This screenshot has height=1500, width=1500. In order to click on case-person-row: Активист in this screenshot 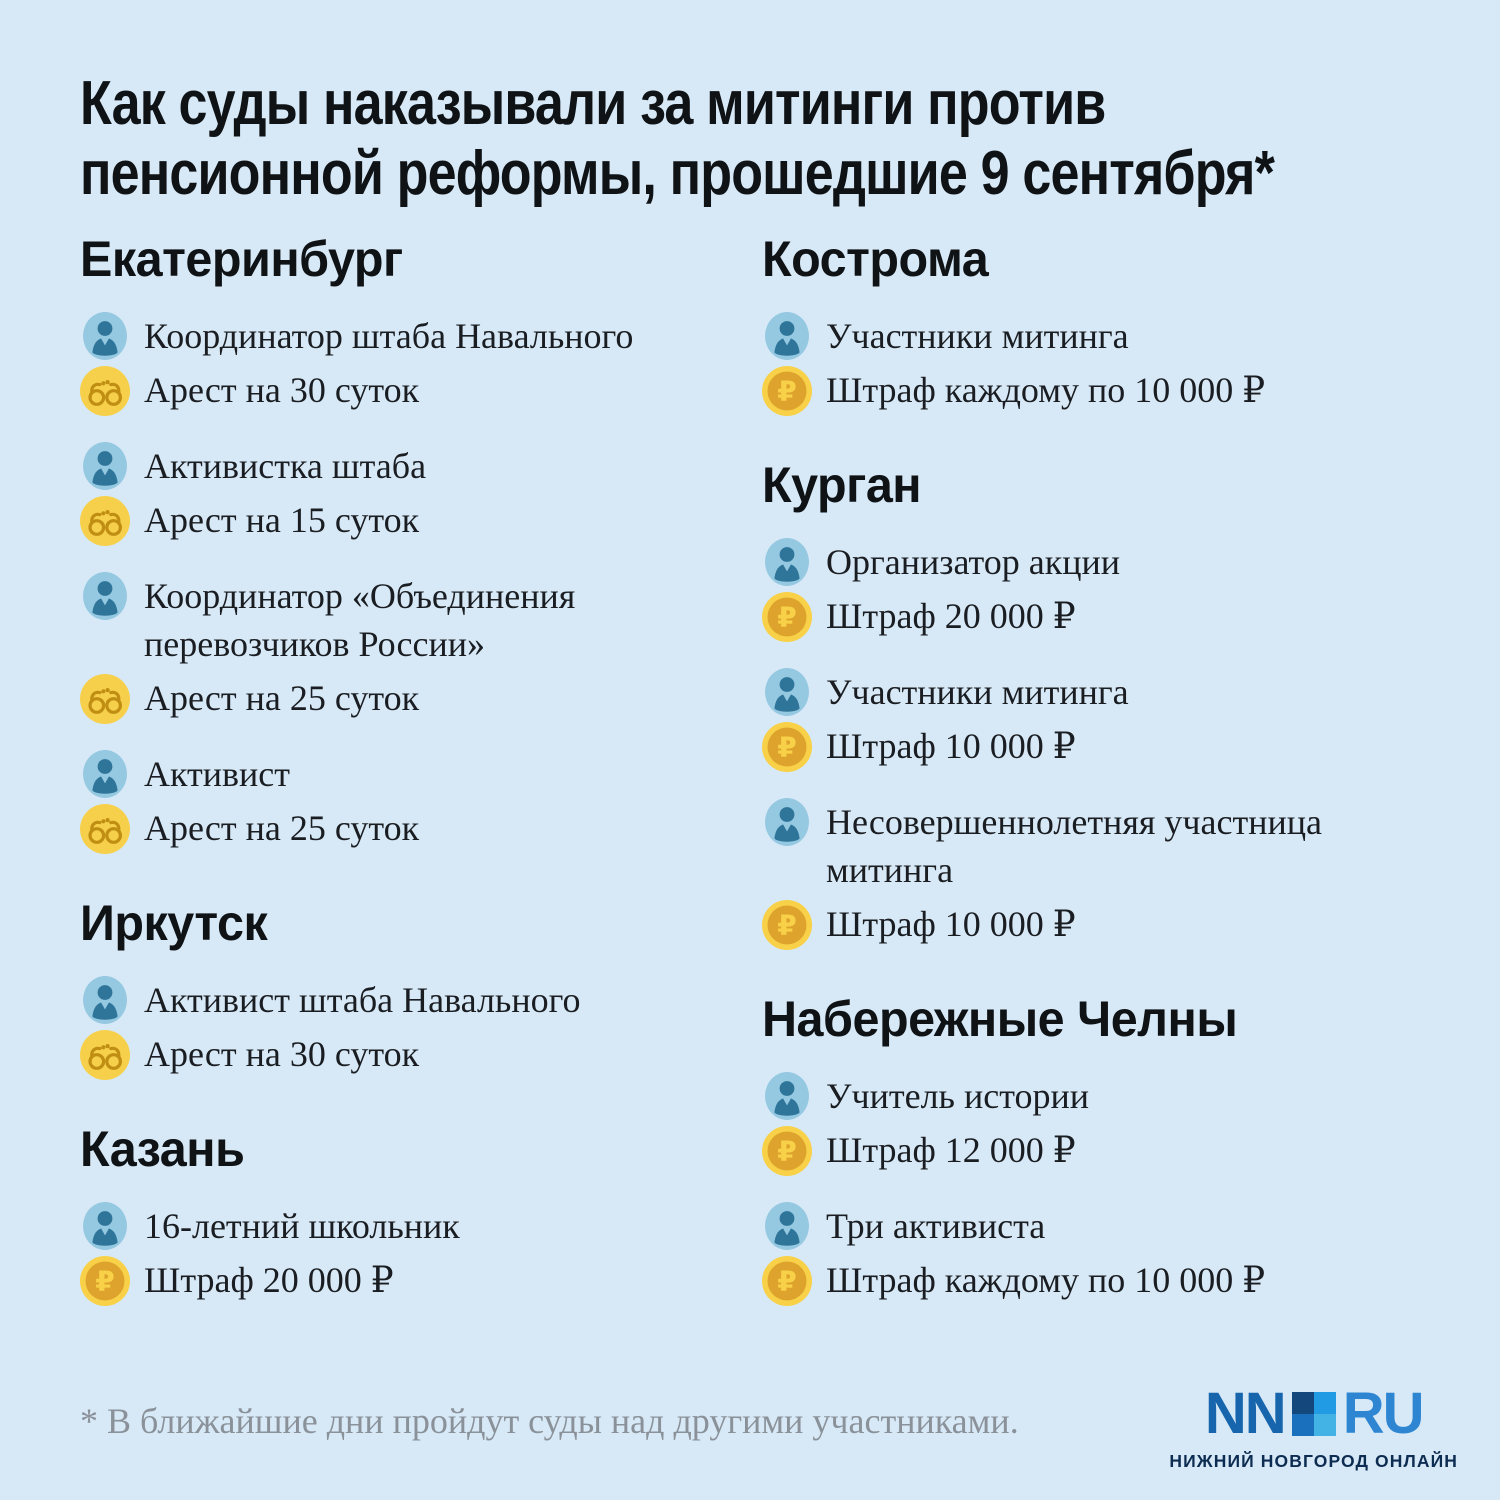, I will do `click(421, 774)`.